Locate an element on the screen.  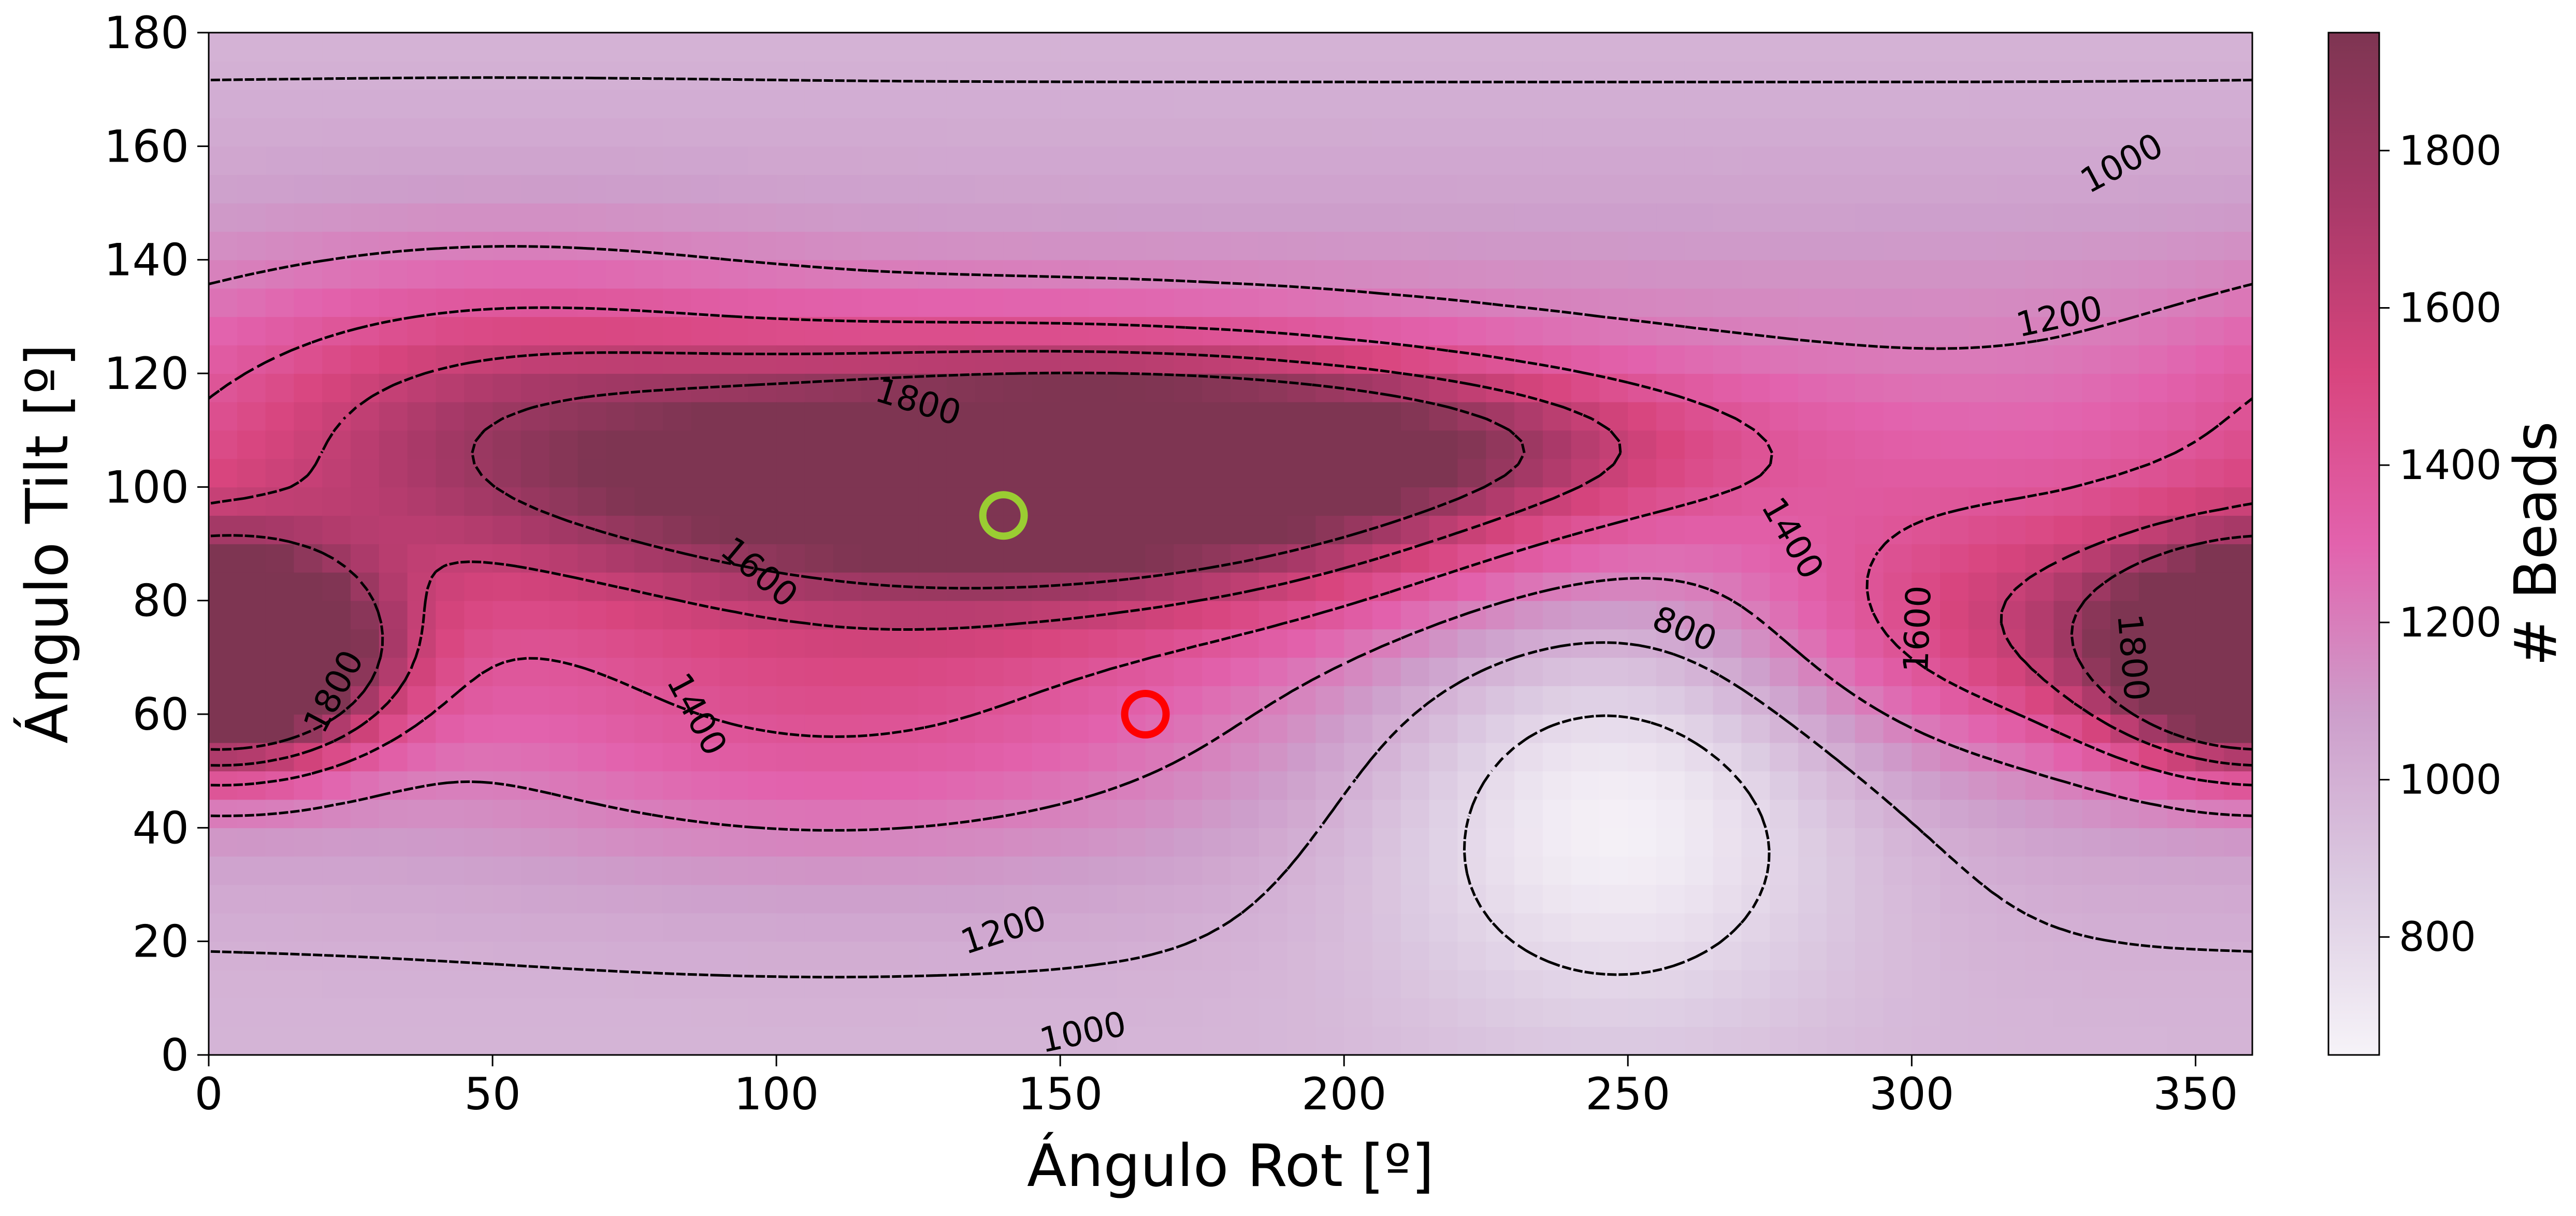
y-tick-label: 120 is located at coordinates (146, 374).